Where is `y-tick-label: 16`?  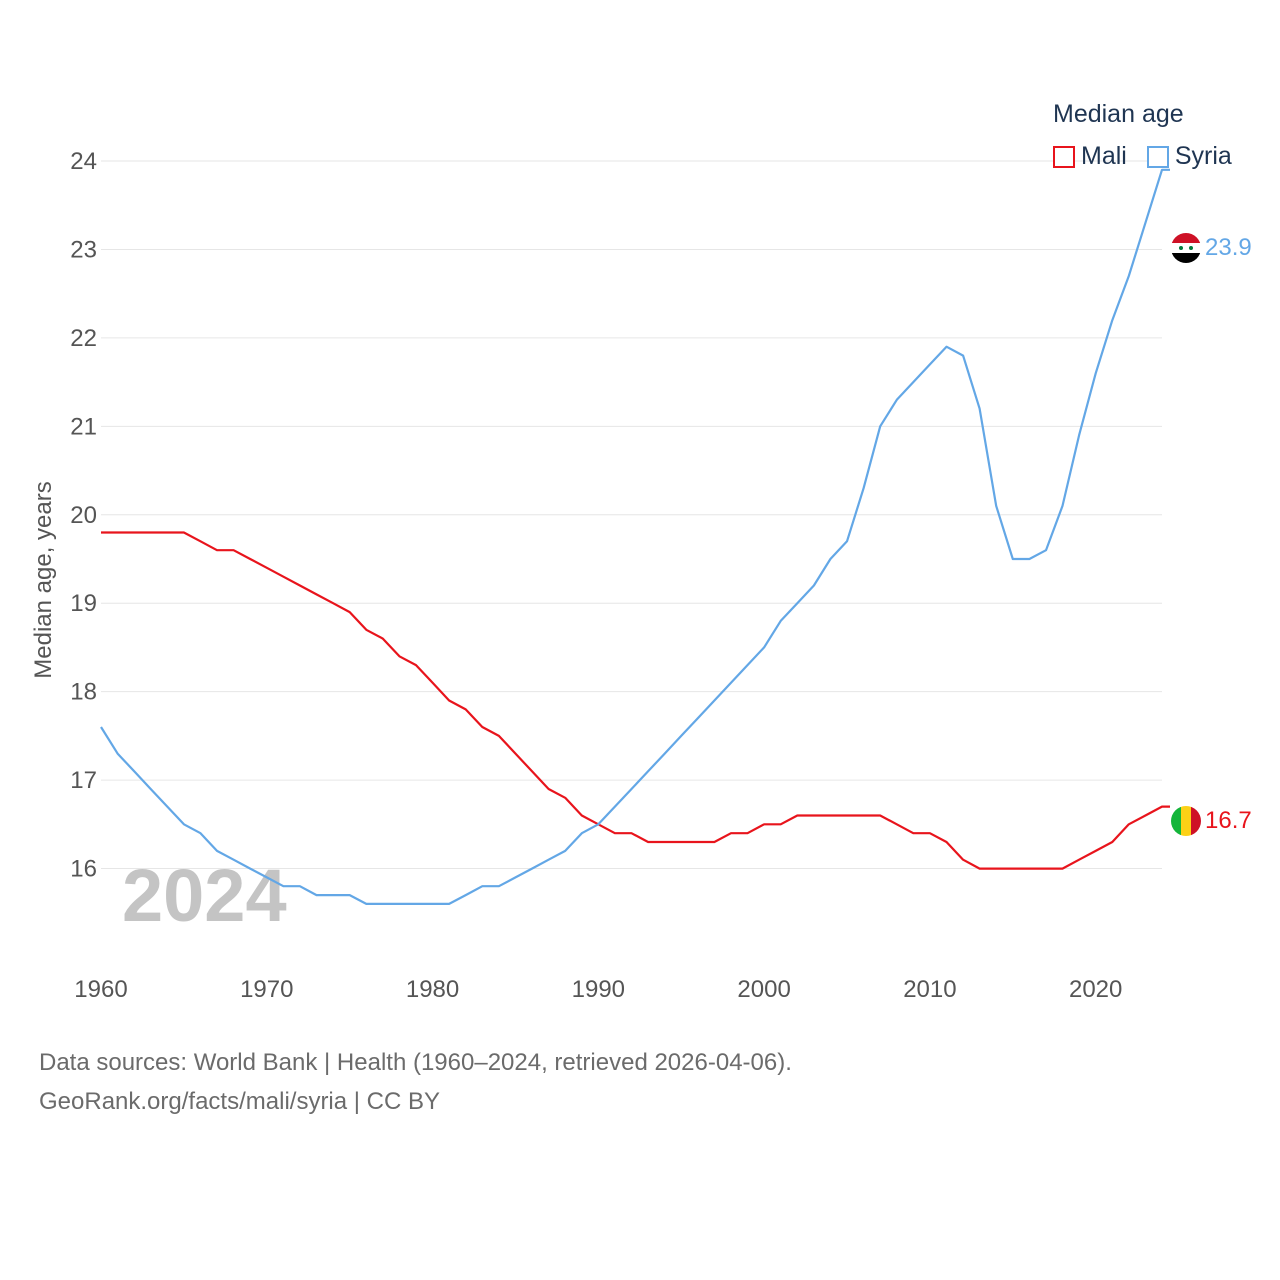 y-tick-label: 16 is located at coordinates (83, 869).